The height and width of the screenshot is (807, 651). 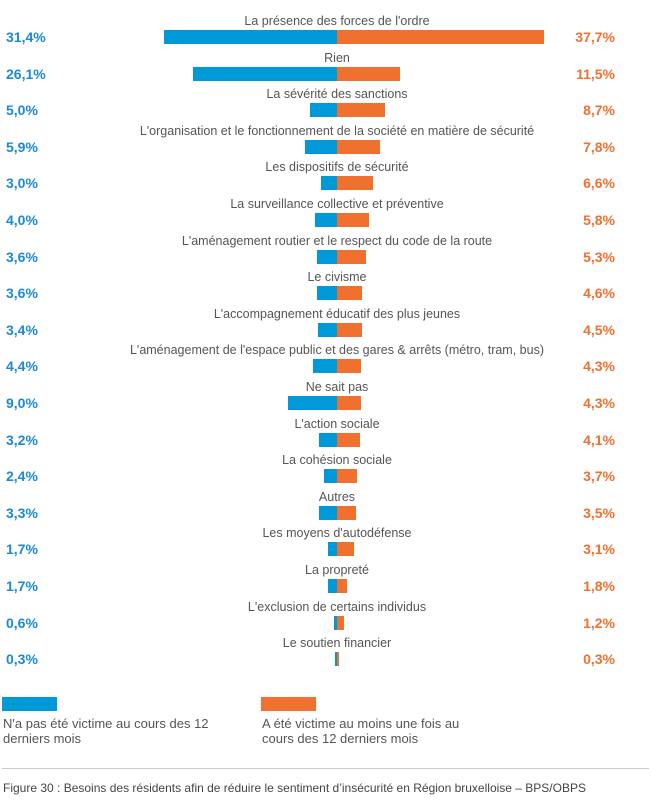 I want to click on value-label-victim: 1,8%, so click(x=599, y=586).